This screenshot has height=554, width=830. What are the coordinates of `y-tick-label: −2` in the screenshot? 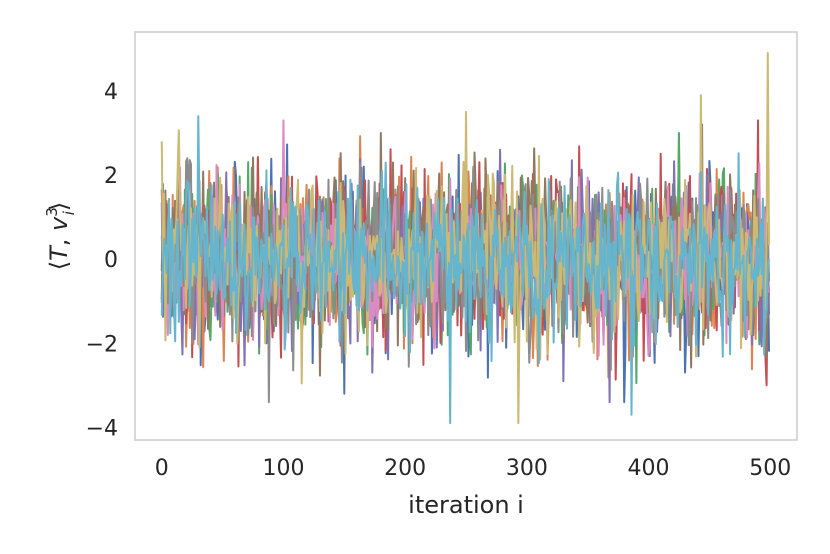 It's located at (102, 344).